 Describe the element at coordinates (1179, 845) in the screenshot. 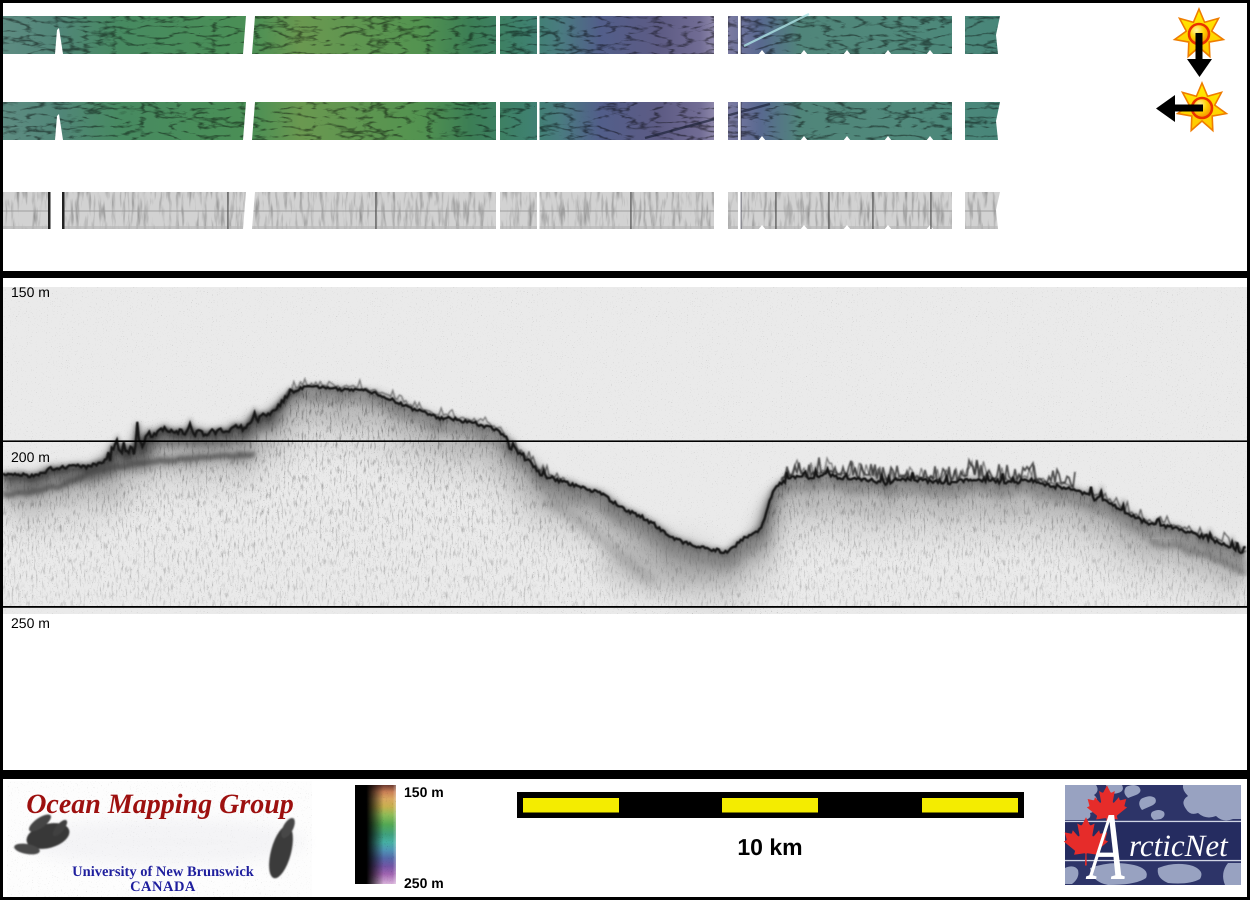

I see `svg-text: rcticNet` at that location.